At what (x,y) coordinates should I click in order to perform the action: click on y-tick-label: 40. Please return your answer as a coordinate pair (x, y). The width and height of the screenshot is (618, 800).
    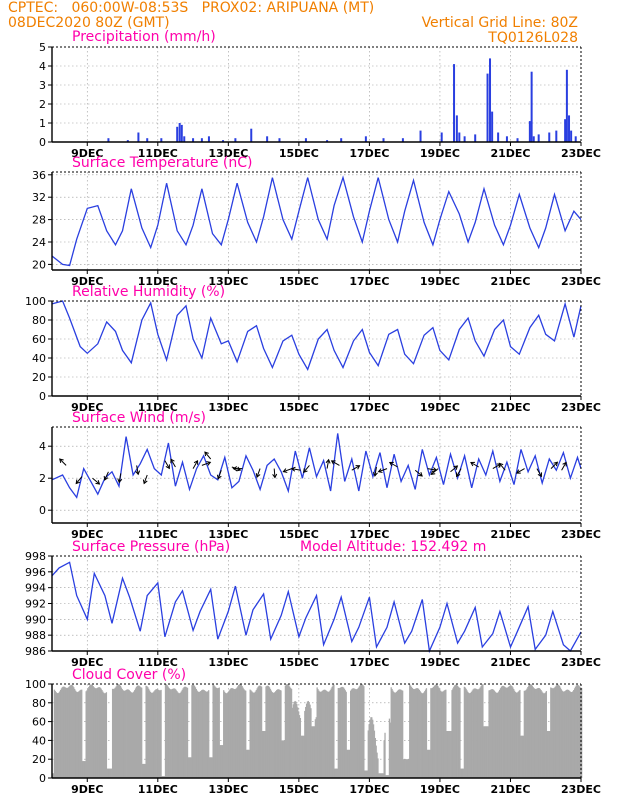
    Looking at the image, I should click on (39, 740).